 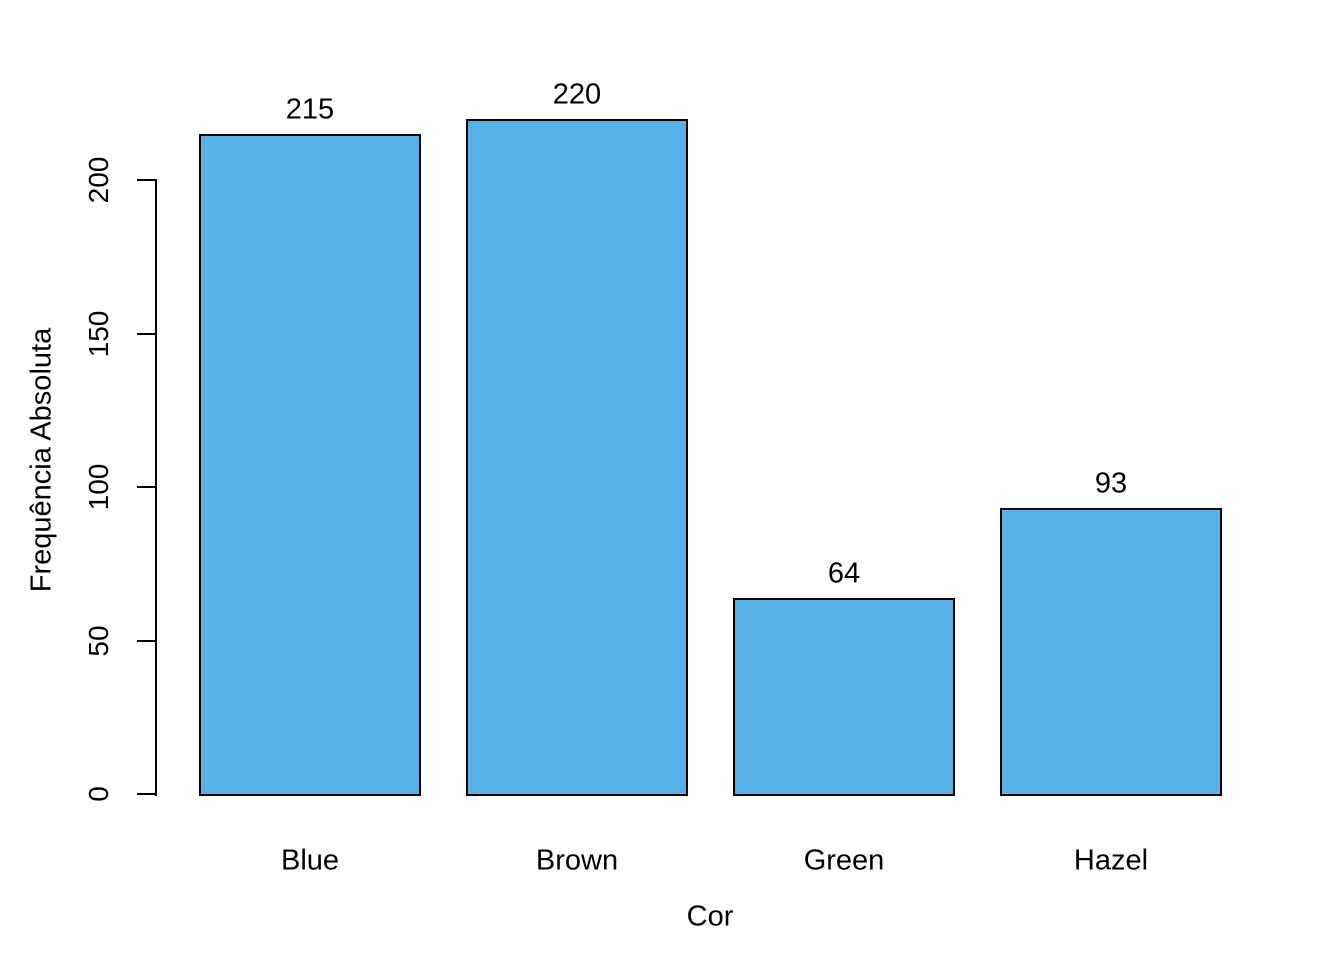 I want to click on bar-value-label: 215, so click(x=310, y=109).